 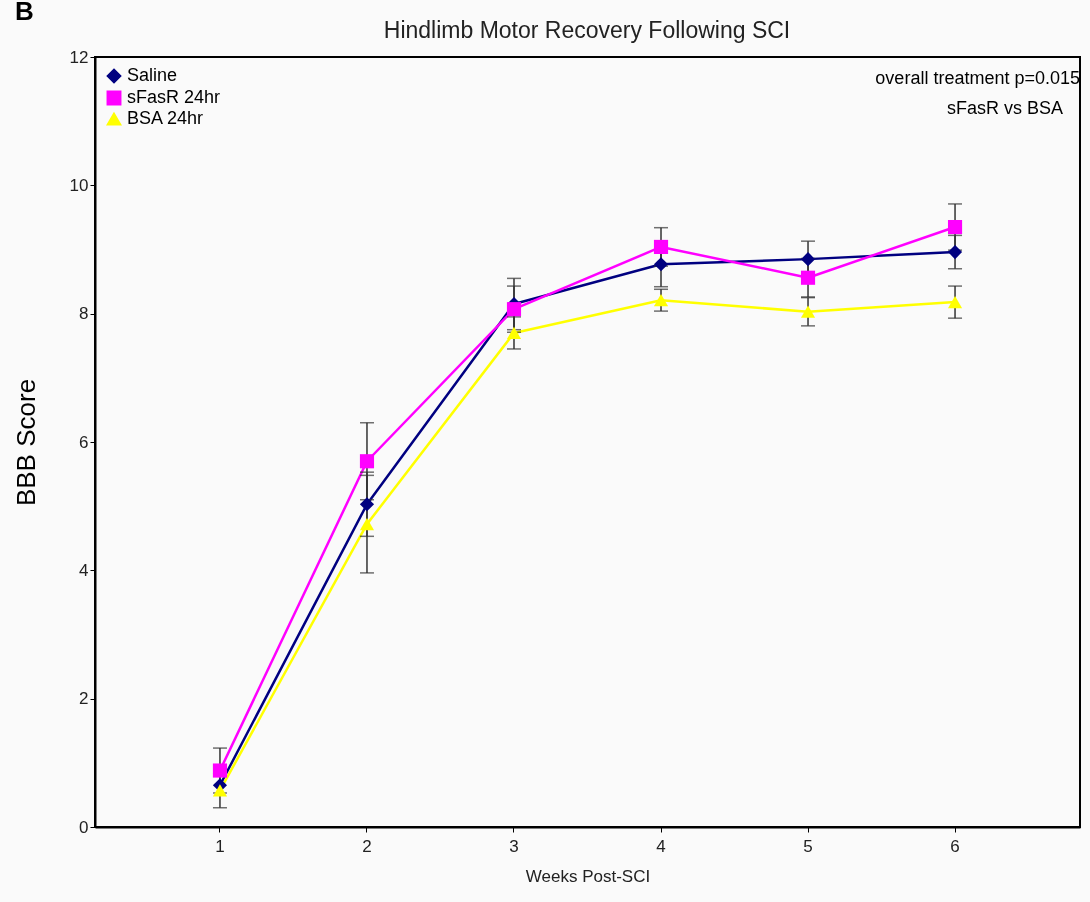 What do you see at coordinates (1005, 108) in the screenshot?
I see `annotation: sFasR vs BSA` at bounding box center [1005, 108].